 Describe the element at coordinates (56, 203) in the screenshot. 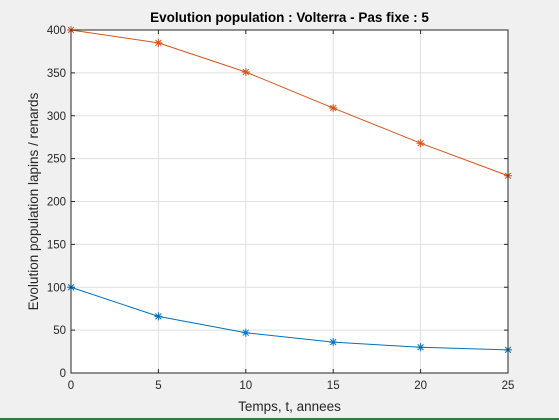

I see `y-tick-label: 200` at that location.